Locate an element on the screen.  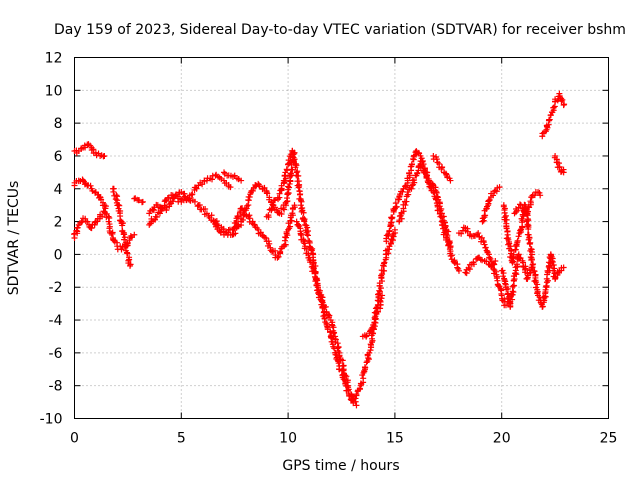
y-tick-label: -8 is located at coordinates (56, 387).